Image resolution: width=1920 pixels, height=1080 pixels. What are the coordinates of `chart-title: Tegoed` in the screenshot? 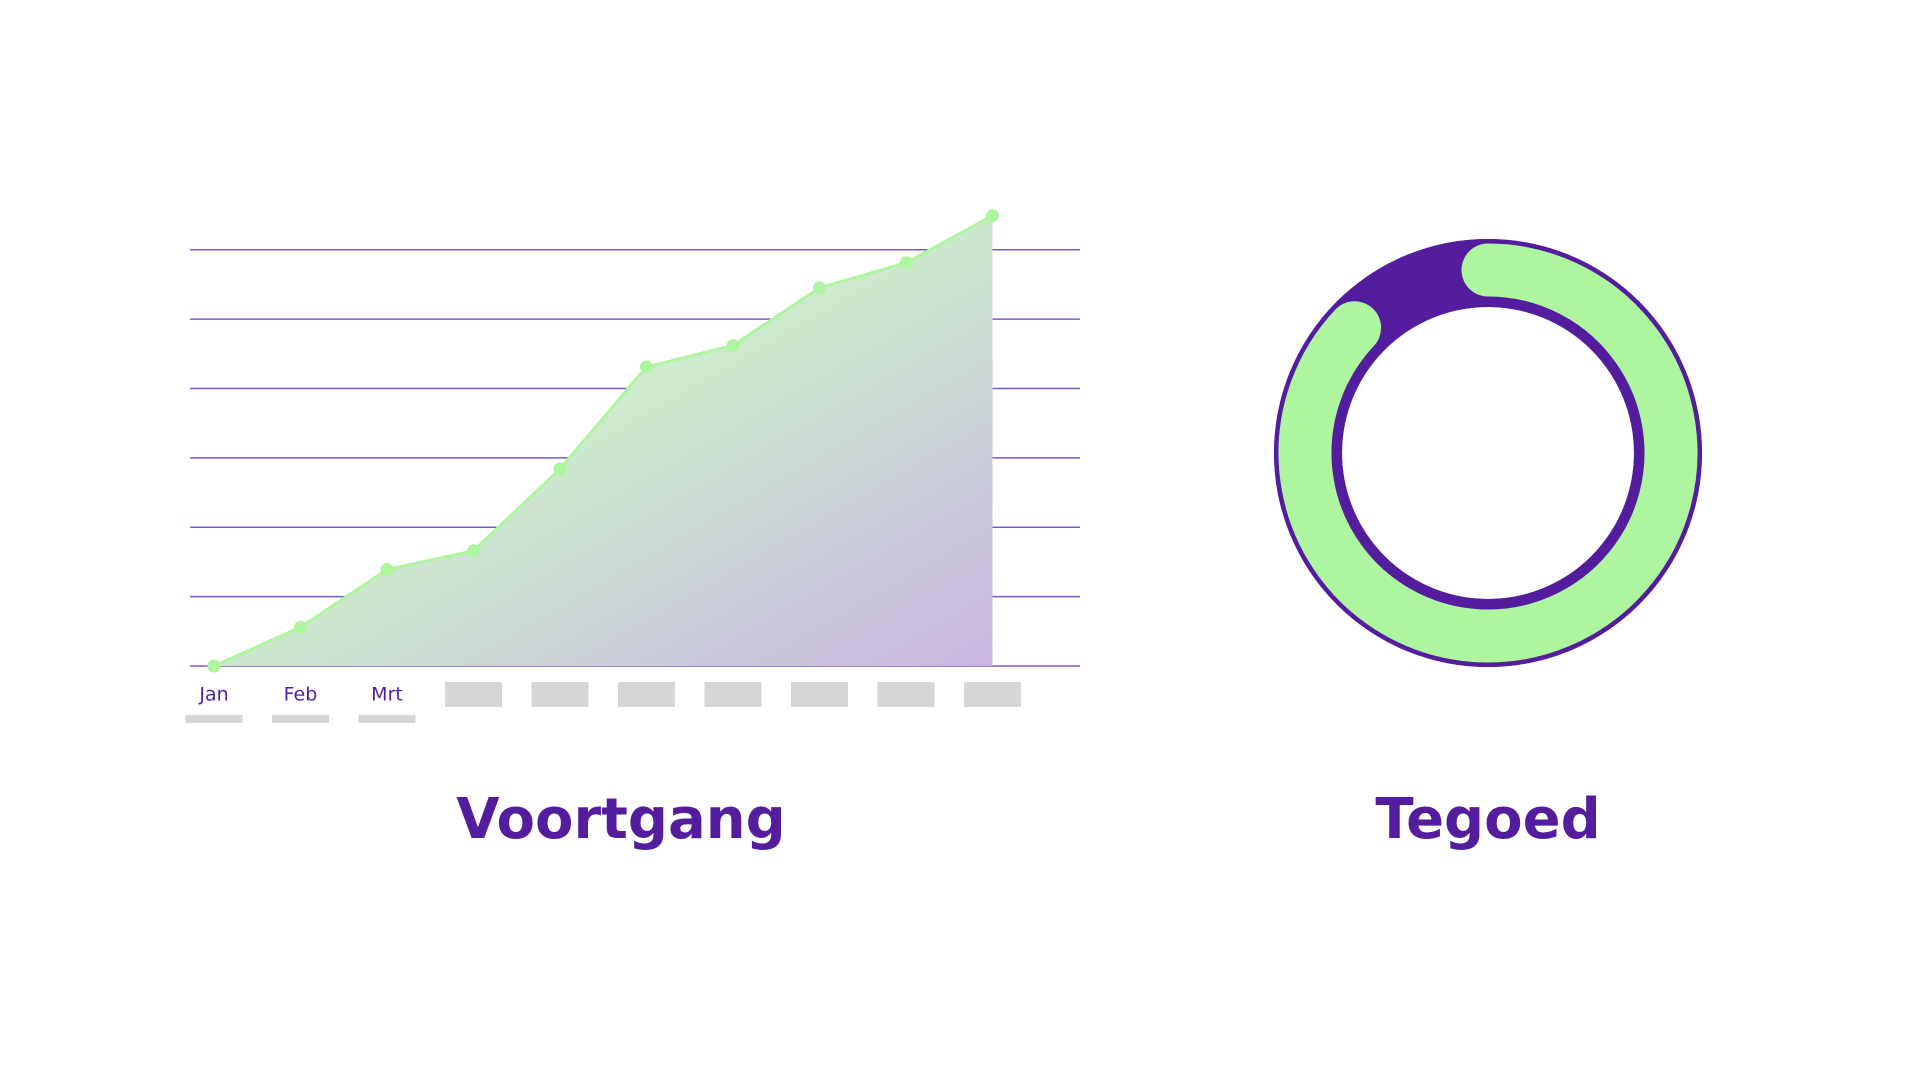 It's located at (1487, 819).